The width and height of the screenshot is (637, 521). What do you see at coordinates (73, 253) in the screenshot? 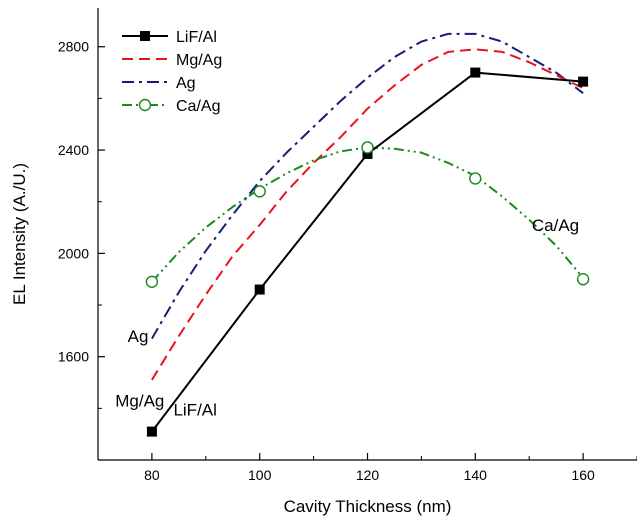
I see `y-tick-label: 2000` at bounding box center [73, 253].